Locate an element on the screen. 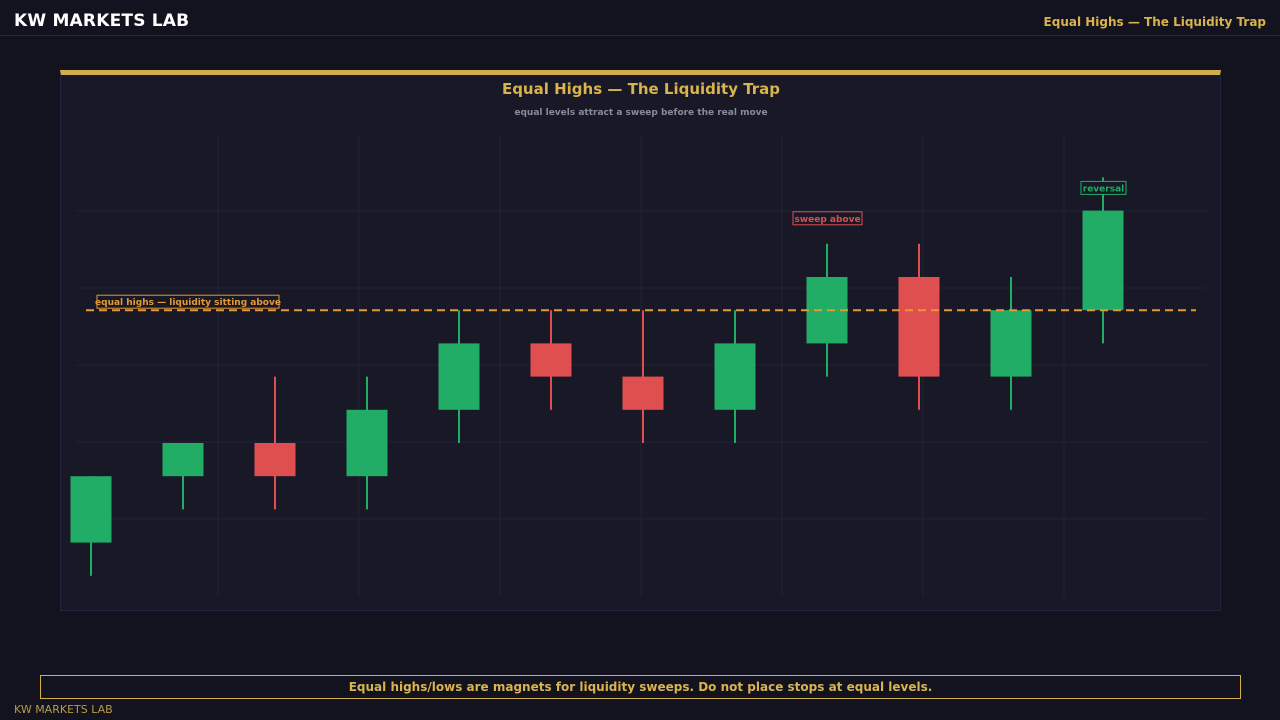  sweep-above-label-group: sweep above is located at coordinates (827, 218).